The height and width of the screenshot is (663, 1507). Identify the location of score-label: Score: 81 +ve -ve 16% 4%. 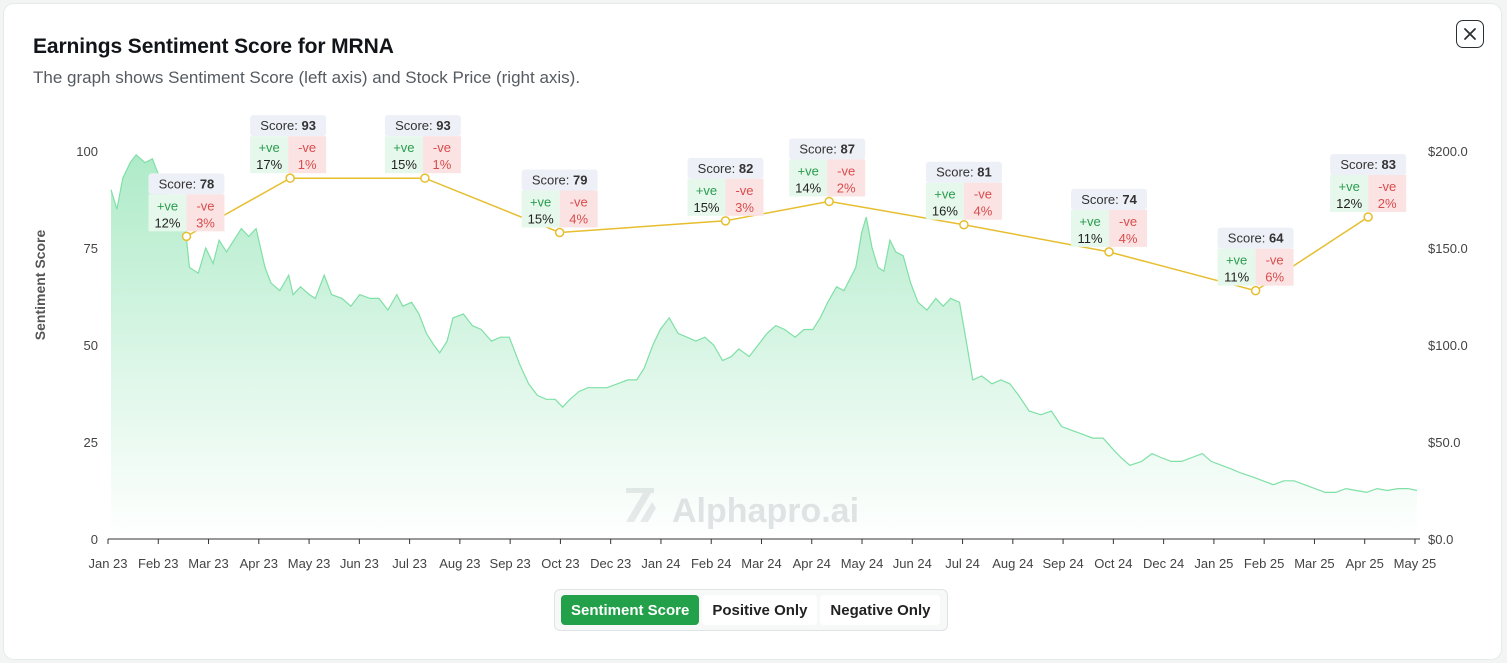
(963, 190).